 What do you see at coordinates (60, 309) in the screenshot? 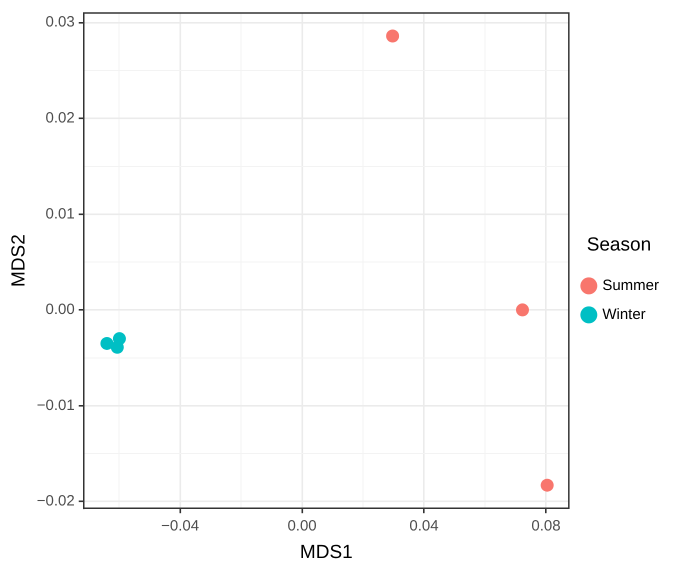
I see `y-tick-label: 0.00` at bounding box center [60, 309].